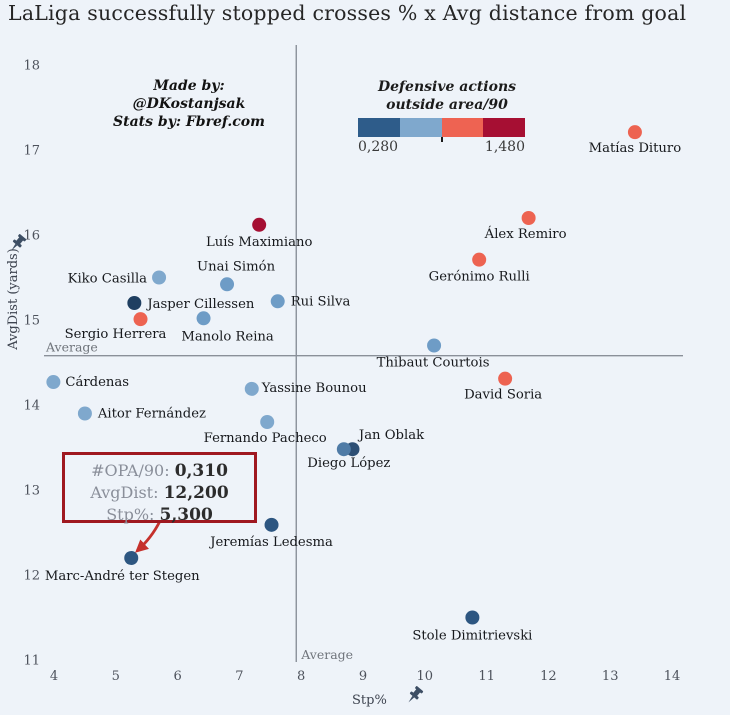  What do you see at coordinates (348, 463) in the screenshot?
I see `player-label: Diego López` at bounding box center [348, 463].